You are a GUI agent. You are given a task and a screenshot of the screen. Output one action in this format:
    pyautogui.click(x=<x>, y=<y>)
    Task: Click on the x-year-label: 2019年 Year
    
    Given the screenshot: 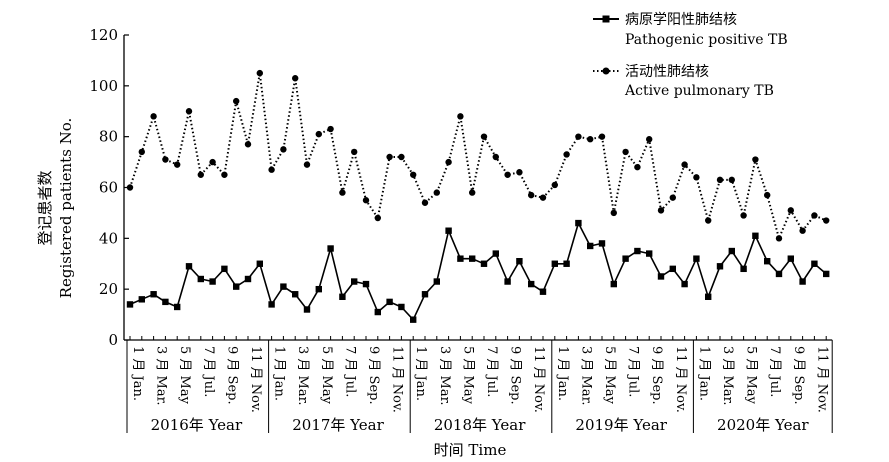 What is the action you would take?
    pyautogui.click(x=621, y=425)
    